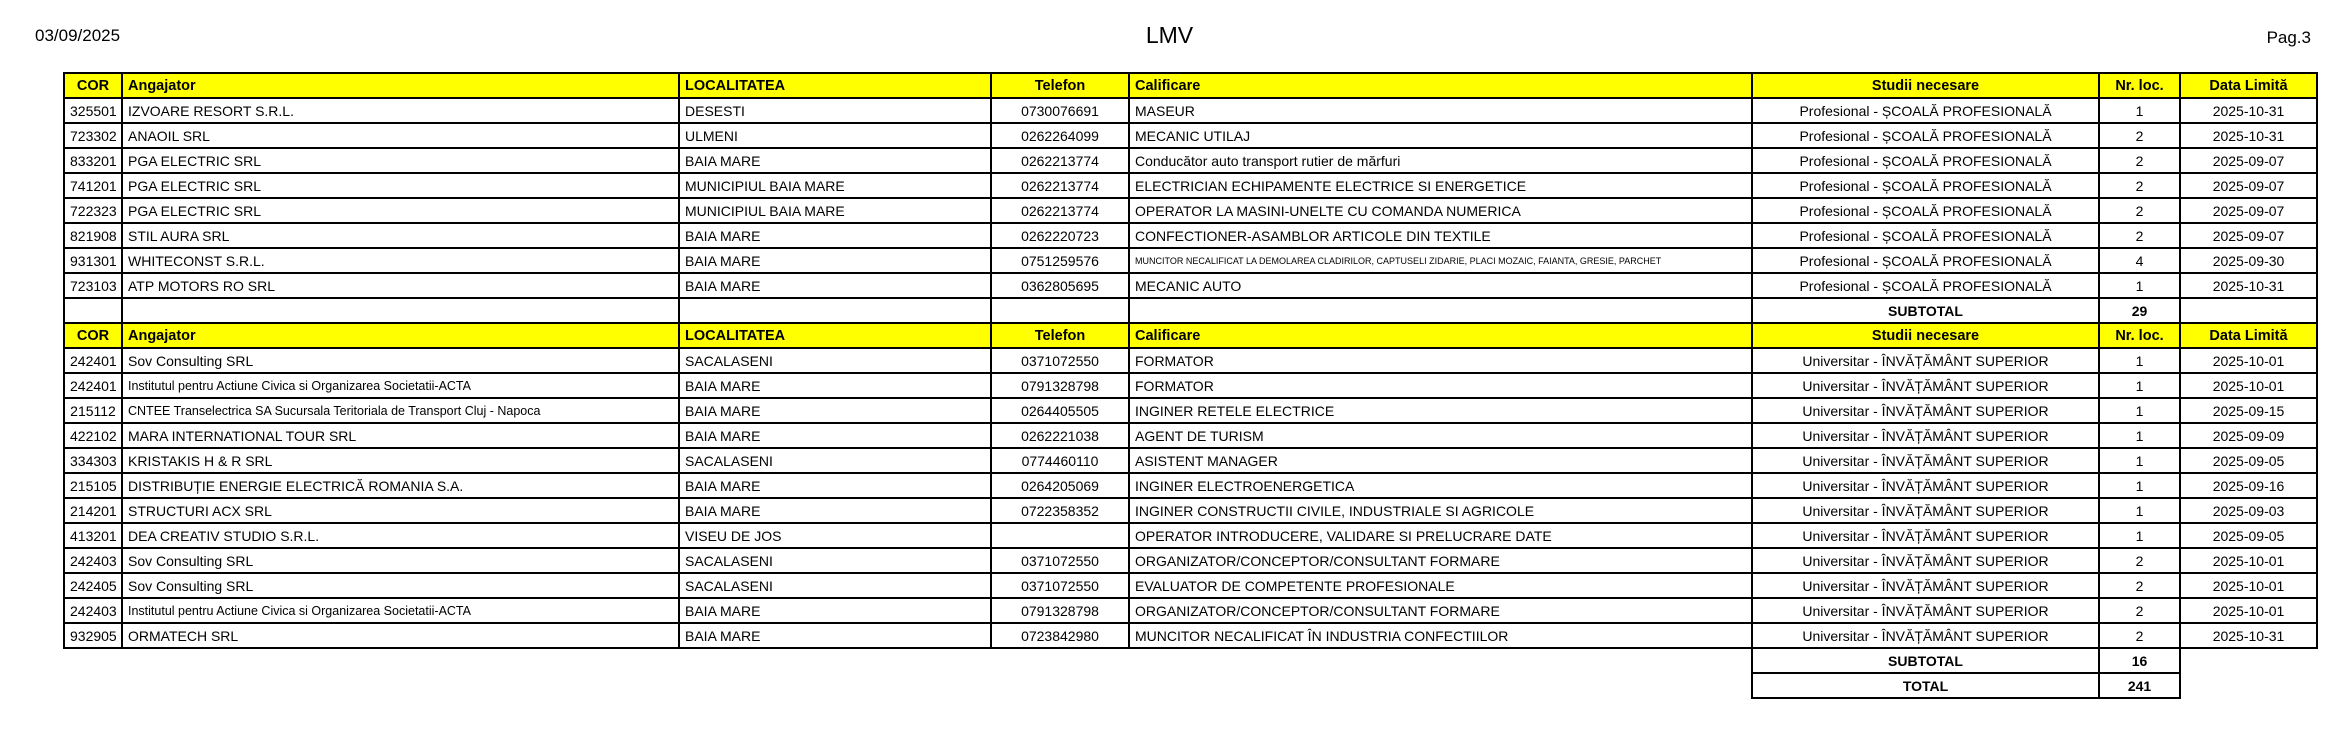 This screenshot has width=2339, height=734. What do you see at coordinates (1440, 335) in the screenshot?
I see `column-header-calificare: Calificare` at bounding box center [1440, 335].